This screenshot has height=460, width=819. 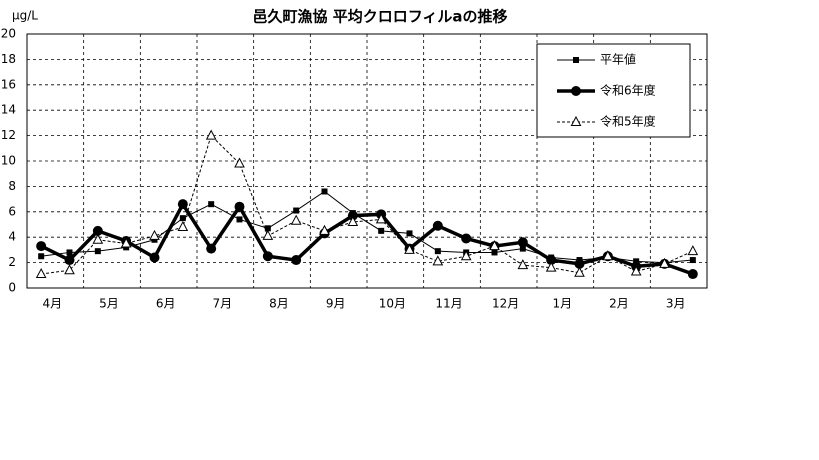 I want to click on x-tick-label: 1月, so click(x=563, y=304).